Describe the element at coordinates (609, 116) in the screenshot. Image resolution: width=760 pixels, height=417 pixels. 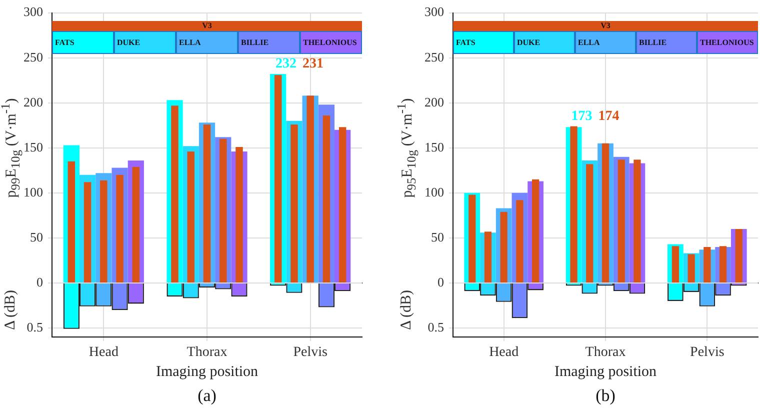
I see `annotation: 174` at that location.